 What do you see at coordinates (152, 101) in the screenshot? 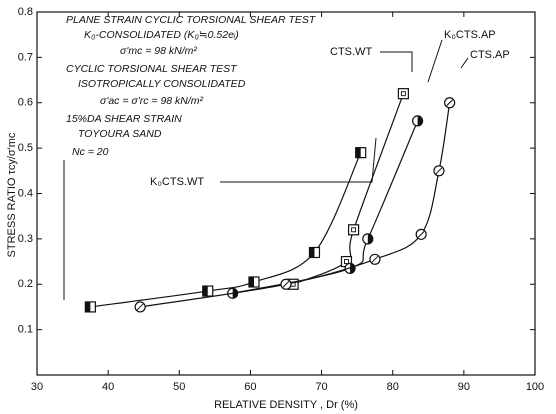
I see `annotation: σ'ac = σ'rc = 98 kN/m²` at bounding box center [152, 101].